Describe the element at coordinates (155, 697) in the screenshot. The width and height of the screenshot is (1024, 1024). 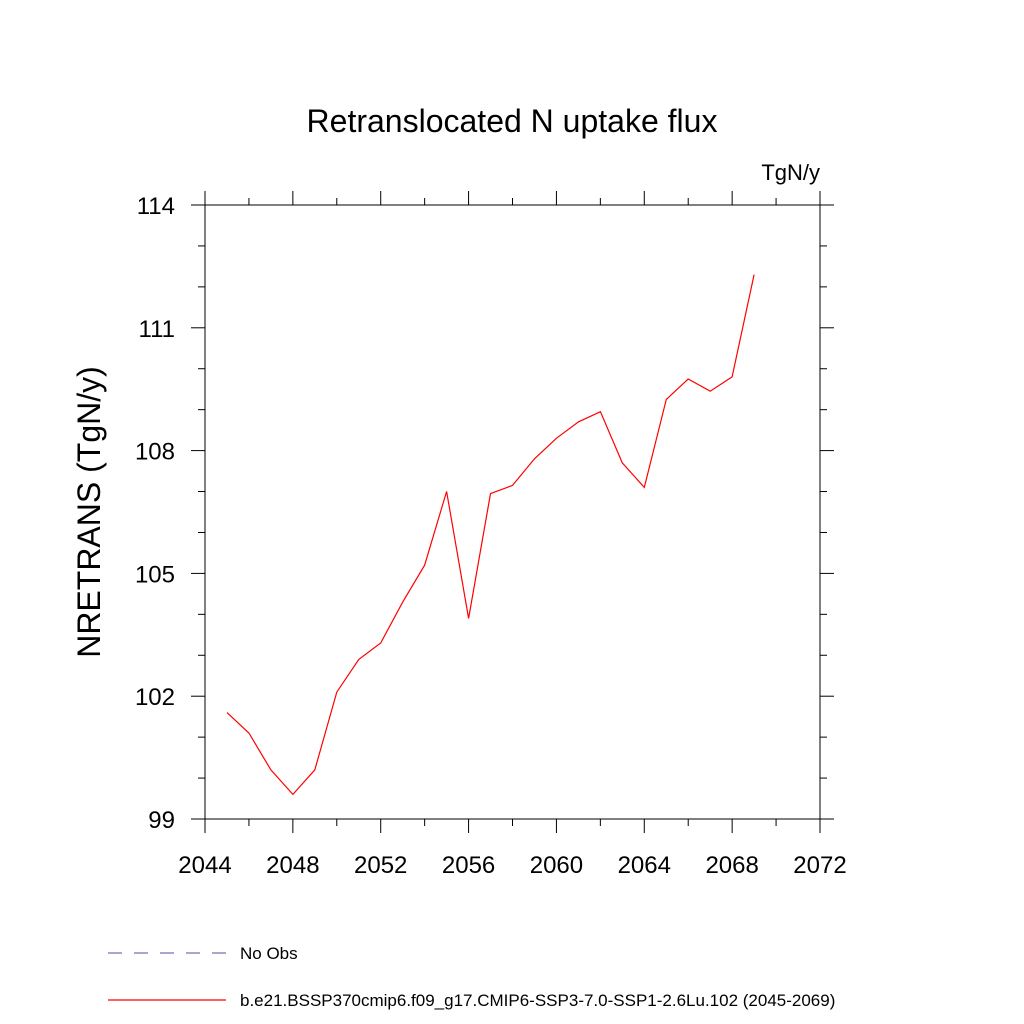
I see `y-tick-label: 102` at that location.